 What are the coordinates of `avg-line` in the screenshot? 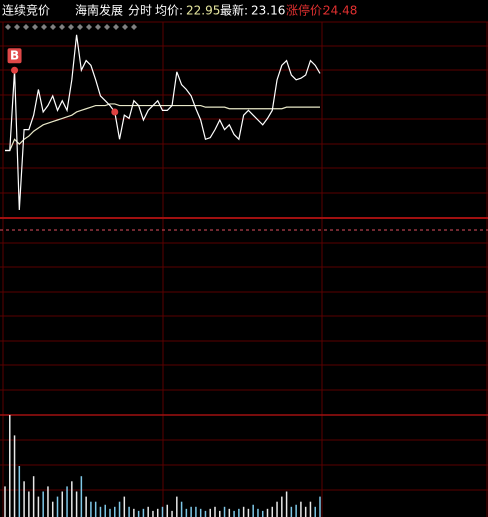 It's located at (162, 127).